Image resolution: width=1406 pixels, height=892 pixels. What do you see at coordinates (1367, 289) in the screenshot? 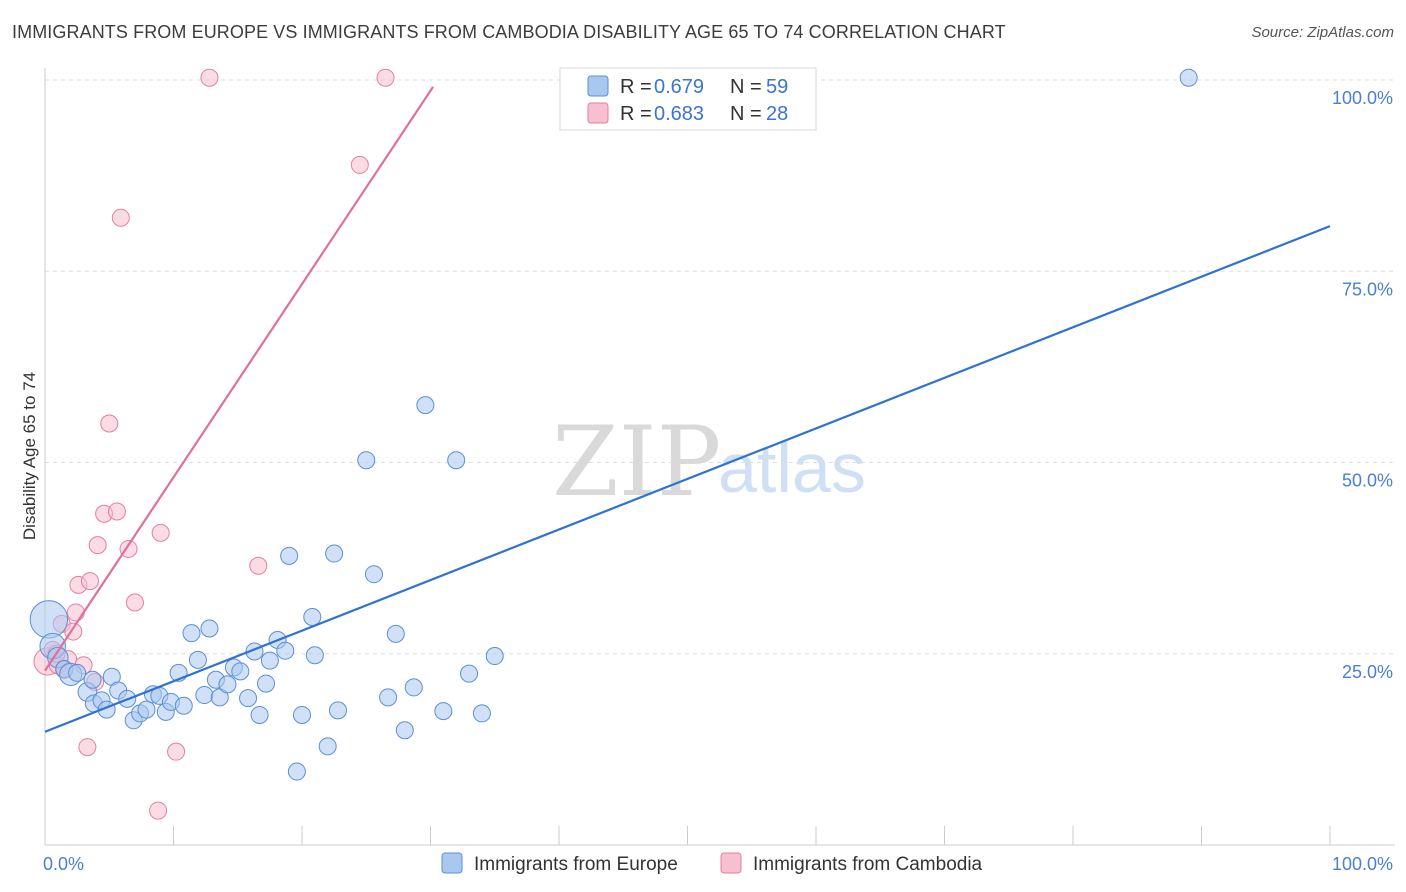
I see `y-tick-label-2: 75.0%` at bounding box center [1367, 289].